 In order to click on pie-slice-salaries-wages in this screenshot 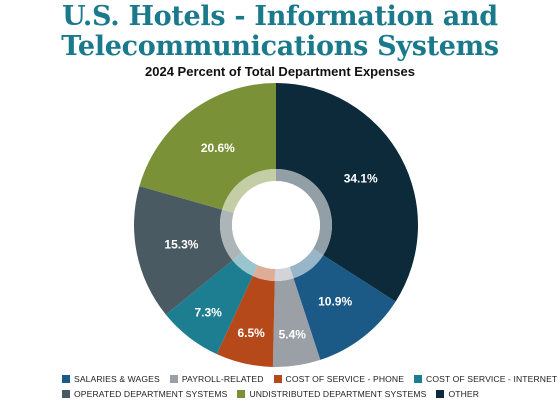, I will do `click(344, 307)`.